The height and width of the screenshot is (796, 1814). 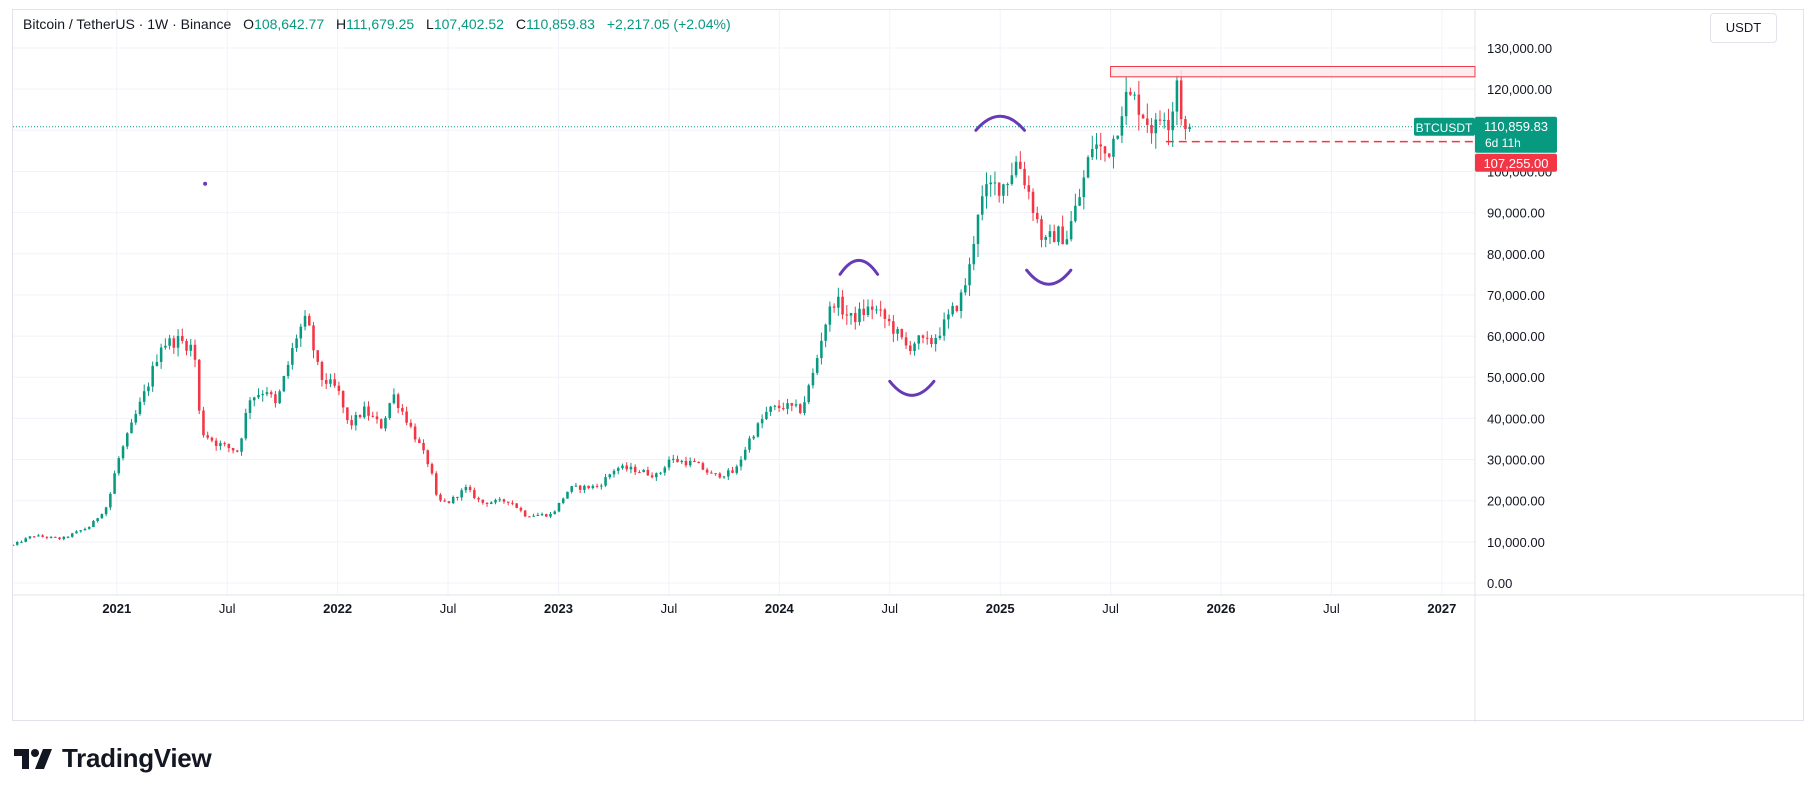 I want to click on last-price-tag, so click(x=1516, y=134).